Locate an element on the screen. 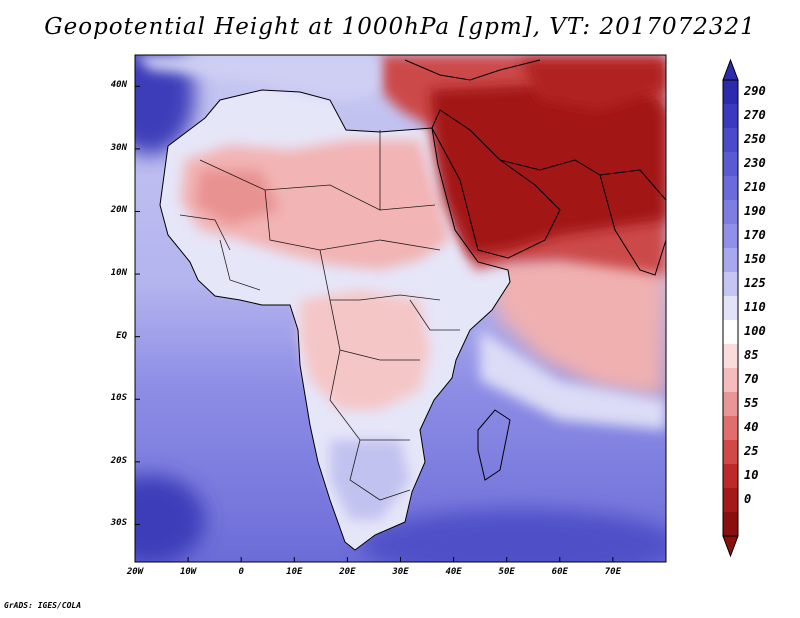  y-tick-label: 30N is located at coordinates (118, 147).